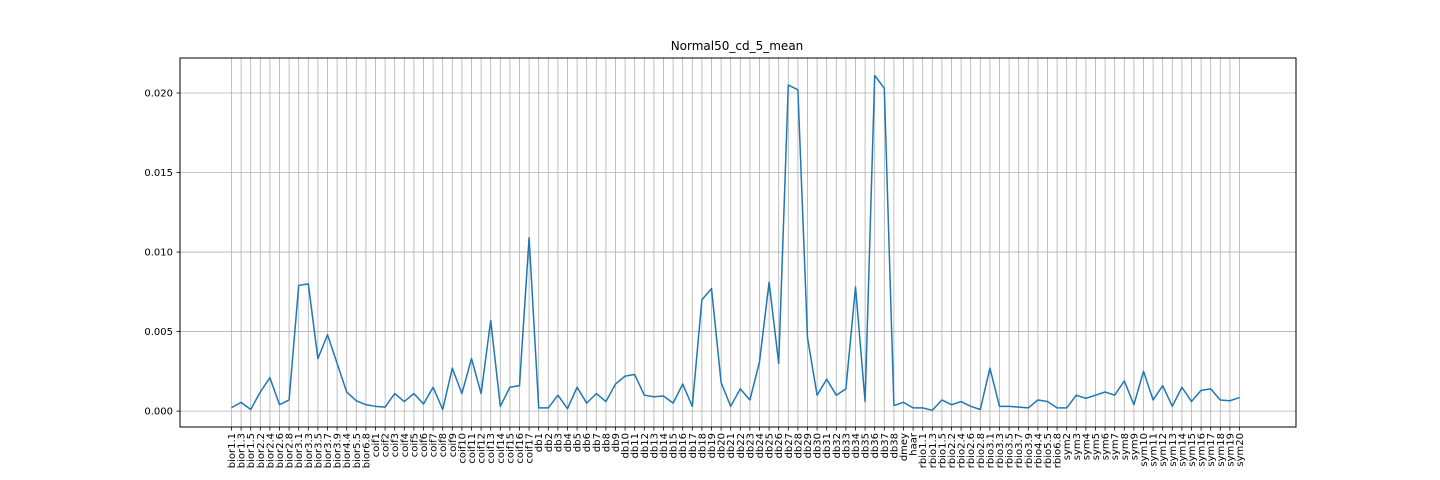 The height and width of the screenshot is (480, 1440). I want to click on x-tick-label: rbio1.3, so click(933, 450).